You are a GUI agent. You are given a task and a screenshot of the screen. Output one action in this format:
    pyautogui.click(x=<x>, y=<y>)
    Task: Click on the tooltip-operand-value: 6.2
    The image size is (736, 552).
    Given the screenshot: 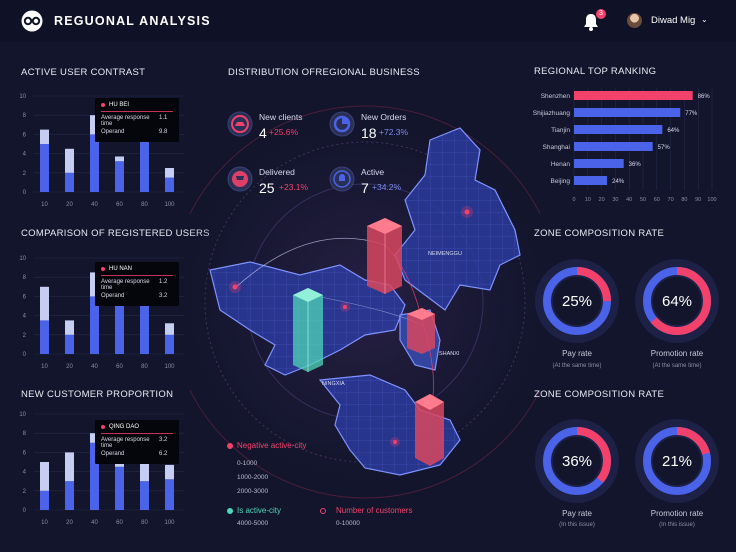 What is the action you would take?
    pyautogui.click(x=163, y=454)
    